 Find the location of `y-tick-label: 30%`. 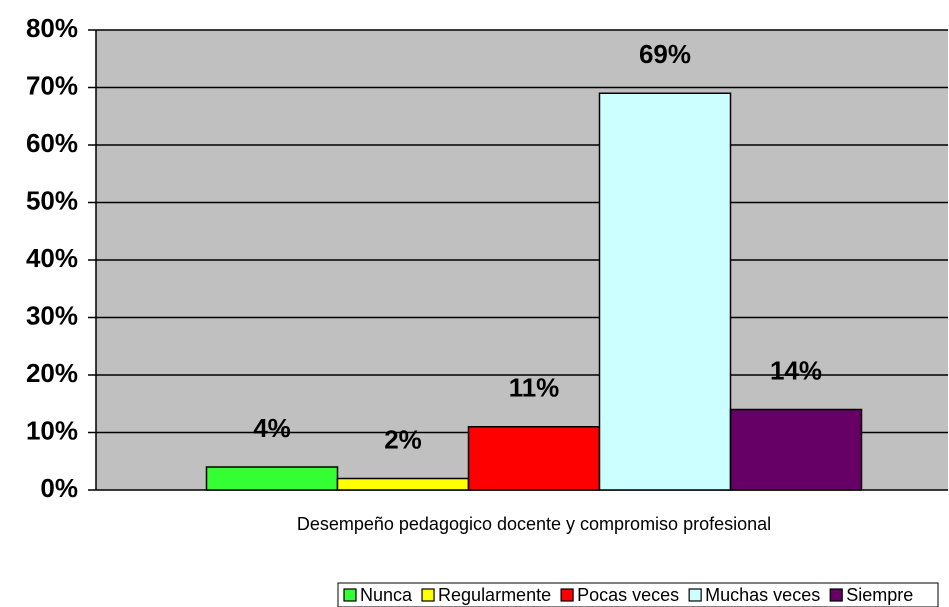

y-tick-label: 30% is located at coordinates (52, 315).